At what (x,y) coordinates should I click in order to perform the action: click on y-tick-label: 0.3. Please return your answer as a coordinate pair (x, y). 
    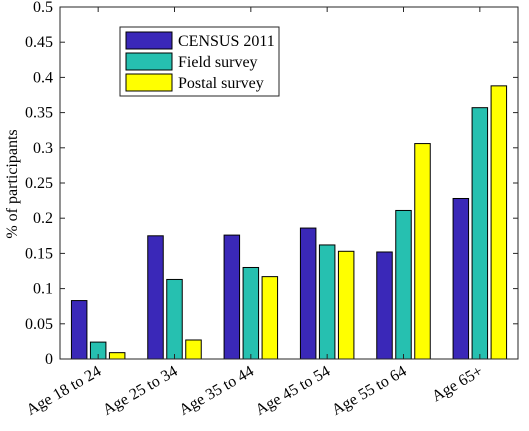
    Looking at the image, I should click on (43, 148).